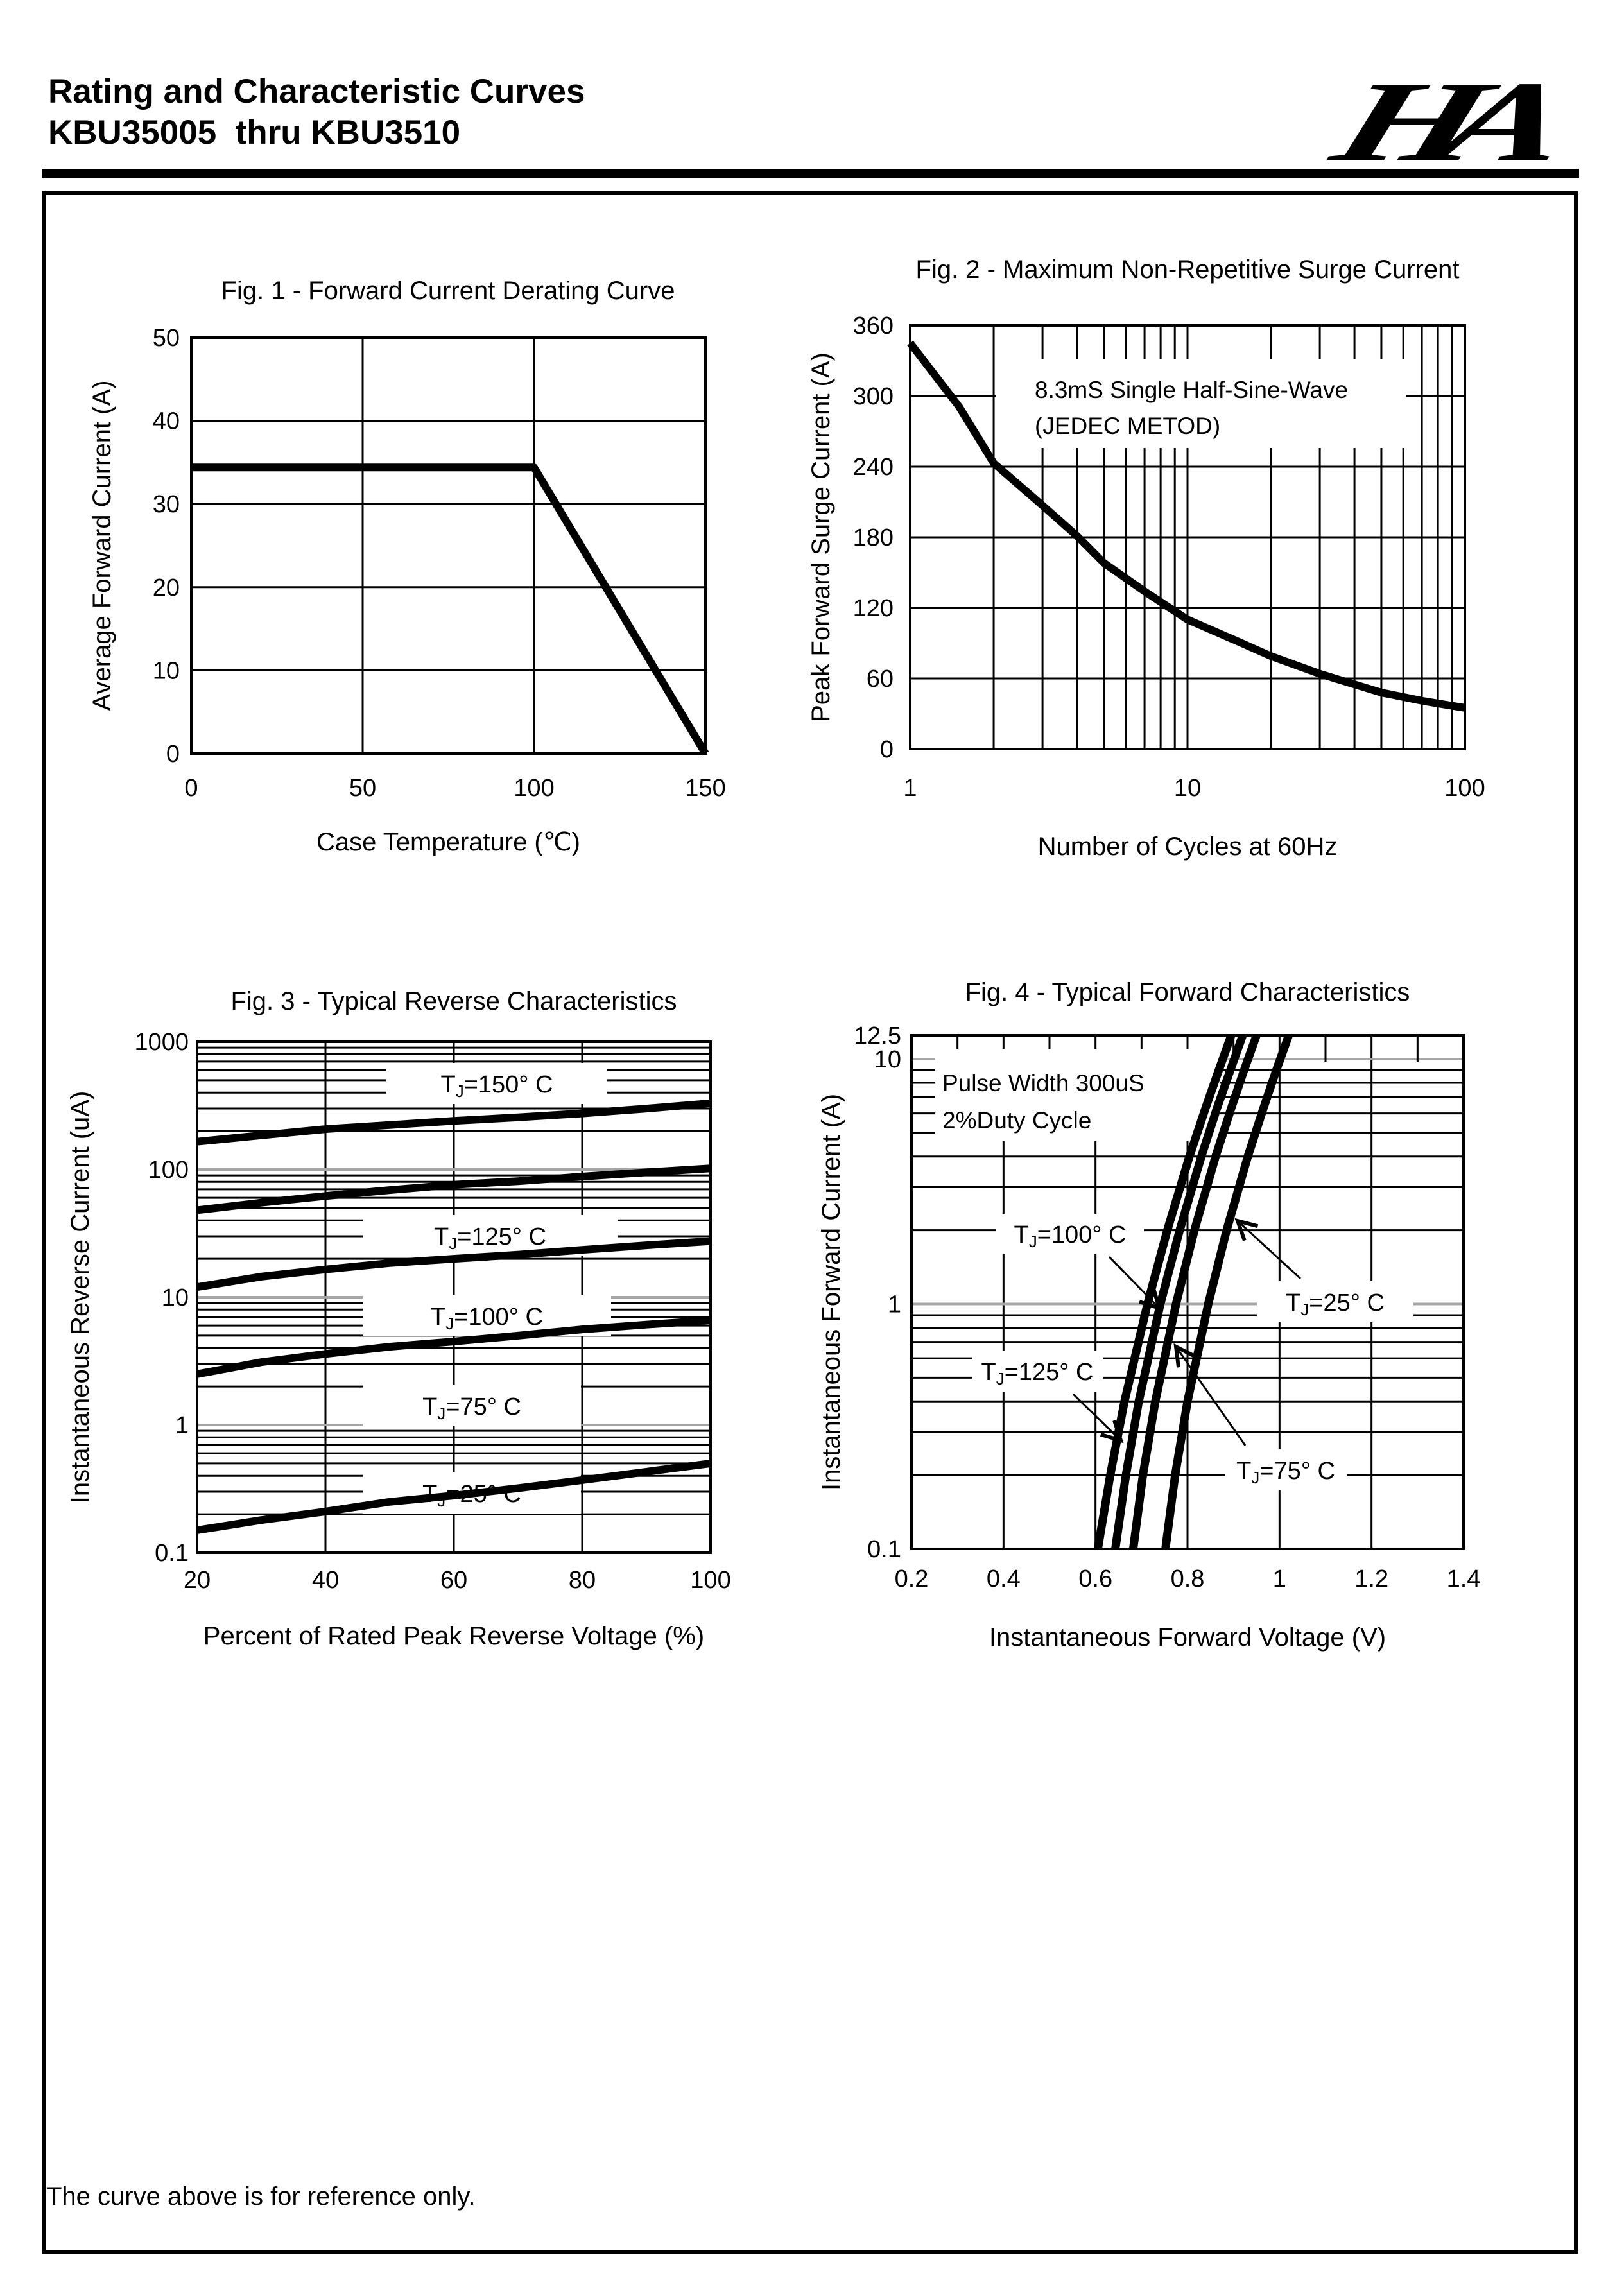  I want to click on fig4-x-tick-label: 1, so click(1279, 1579).